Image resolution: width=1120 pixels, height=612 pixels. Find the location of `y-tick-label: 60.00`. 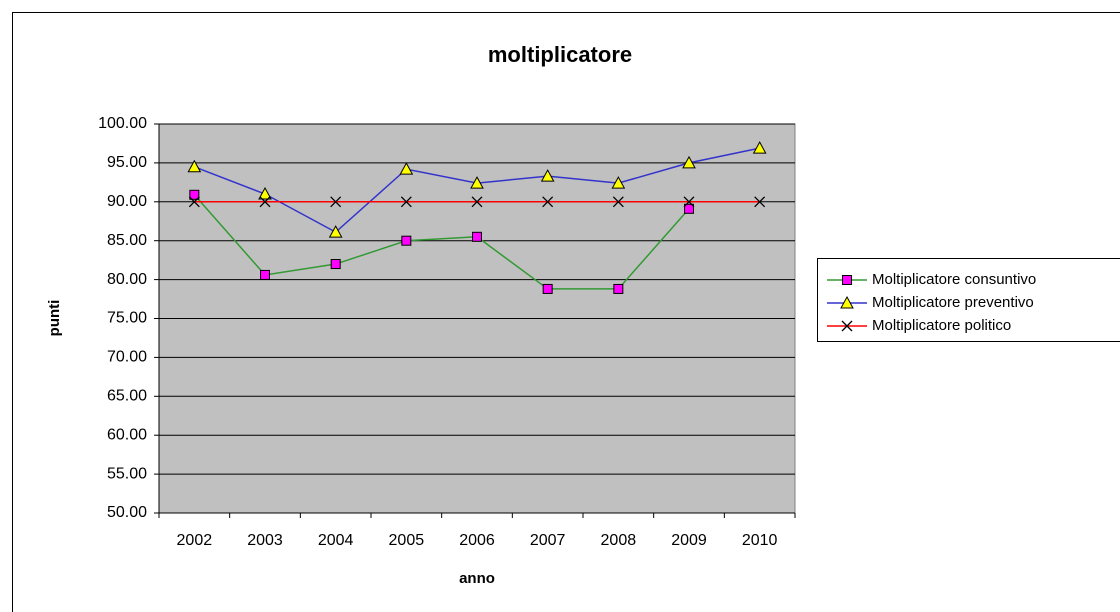

y-tick-label: 60.00 is located at coordinates (127, 434).